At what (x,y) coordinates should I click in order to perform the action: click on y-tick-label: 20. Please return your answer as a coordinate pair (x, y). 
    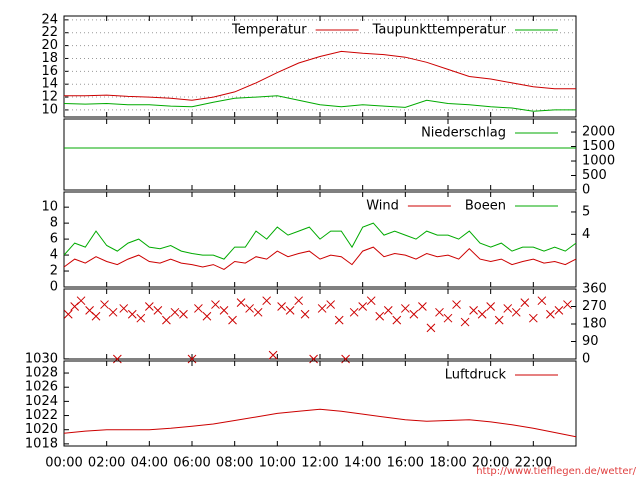
    Looking at the image, I should click on (49, 45).